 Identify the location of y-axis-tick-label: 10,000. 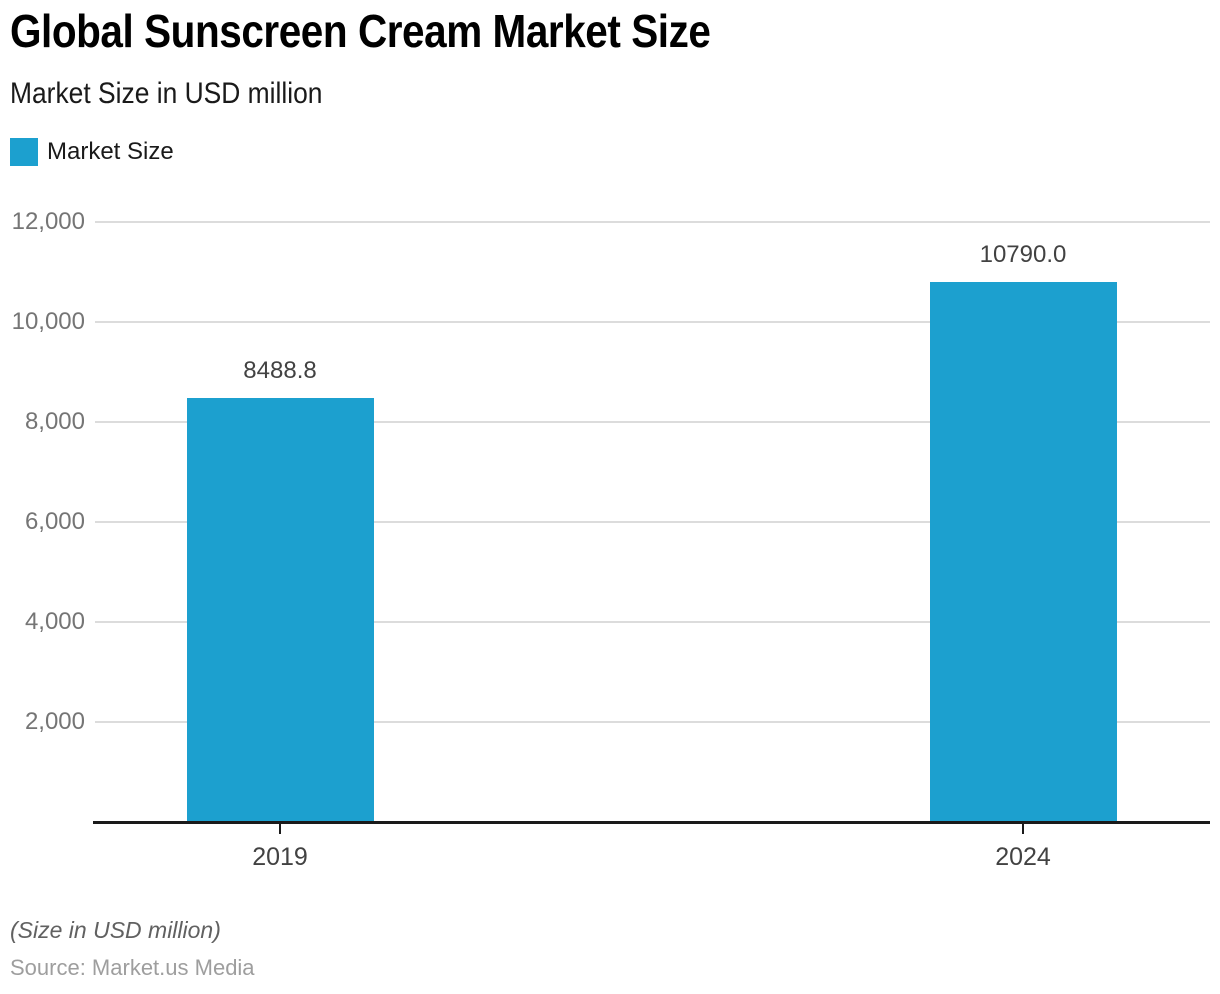
(48, 321).